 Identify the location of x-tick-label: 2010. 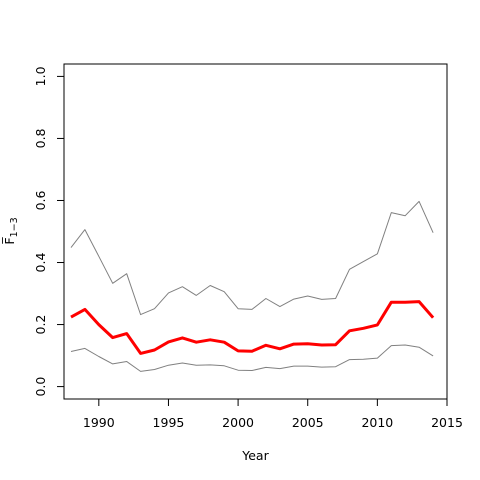
(377, 422).